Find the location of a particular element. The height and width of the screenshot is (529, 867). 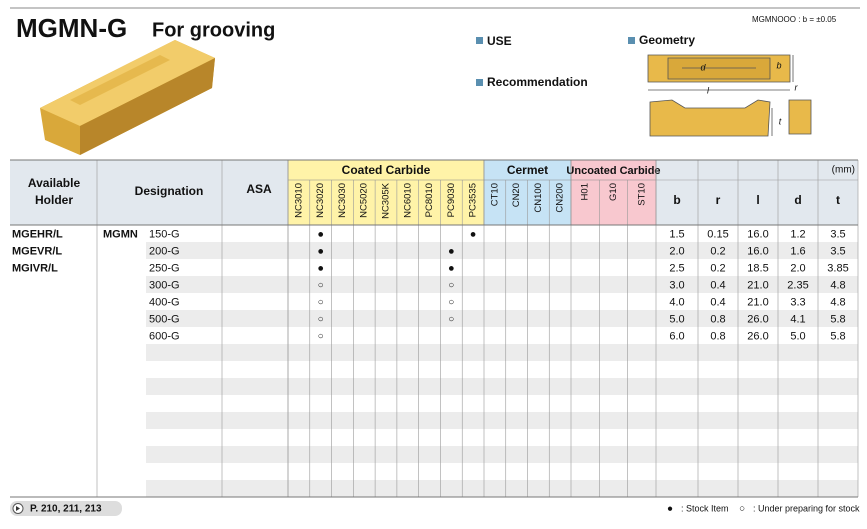

legend-label: : Stock Item is located at coordinates (705, 508).